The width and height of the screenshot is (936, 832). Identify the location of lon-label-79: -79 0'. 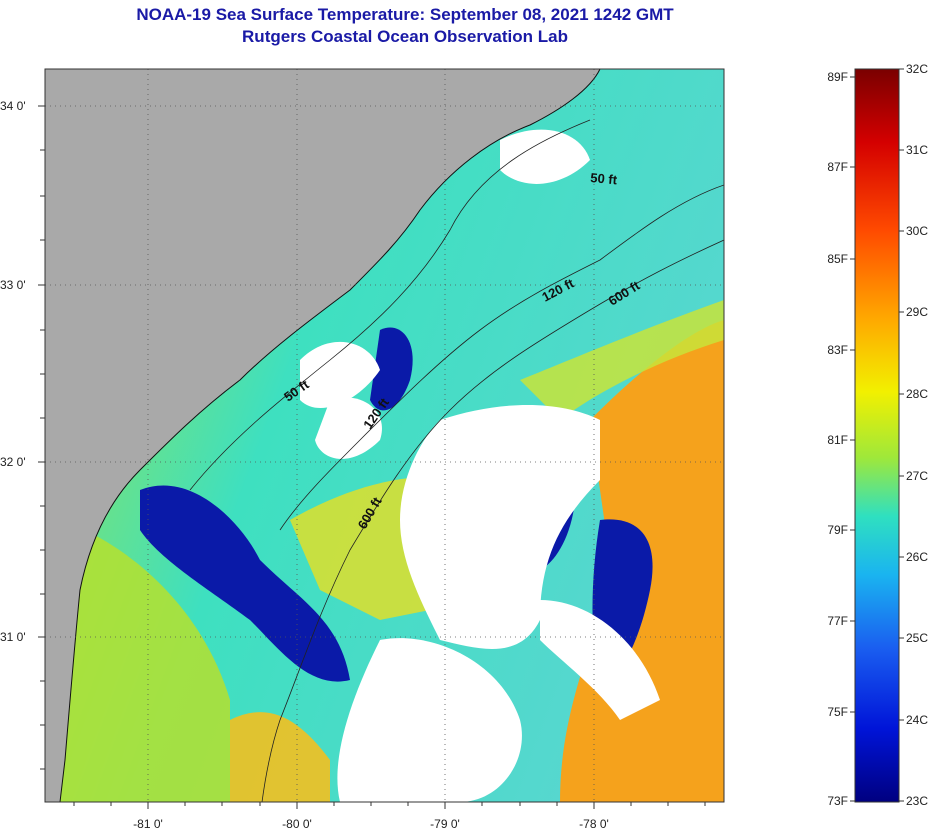
(445, 824).